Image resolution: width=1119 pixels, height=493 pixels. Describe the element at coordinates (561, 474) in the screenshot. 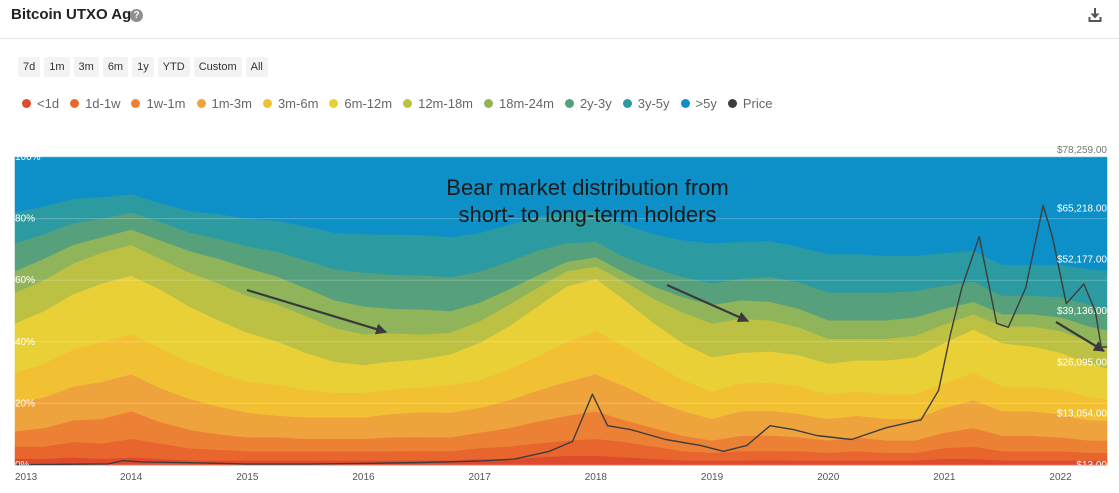

I see `x-axis: 2013 2014 2015 2016 2017 2018 2019 2020 2021 2022` at that location.